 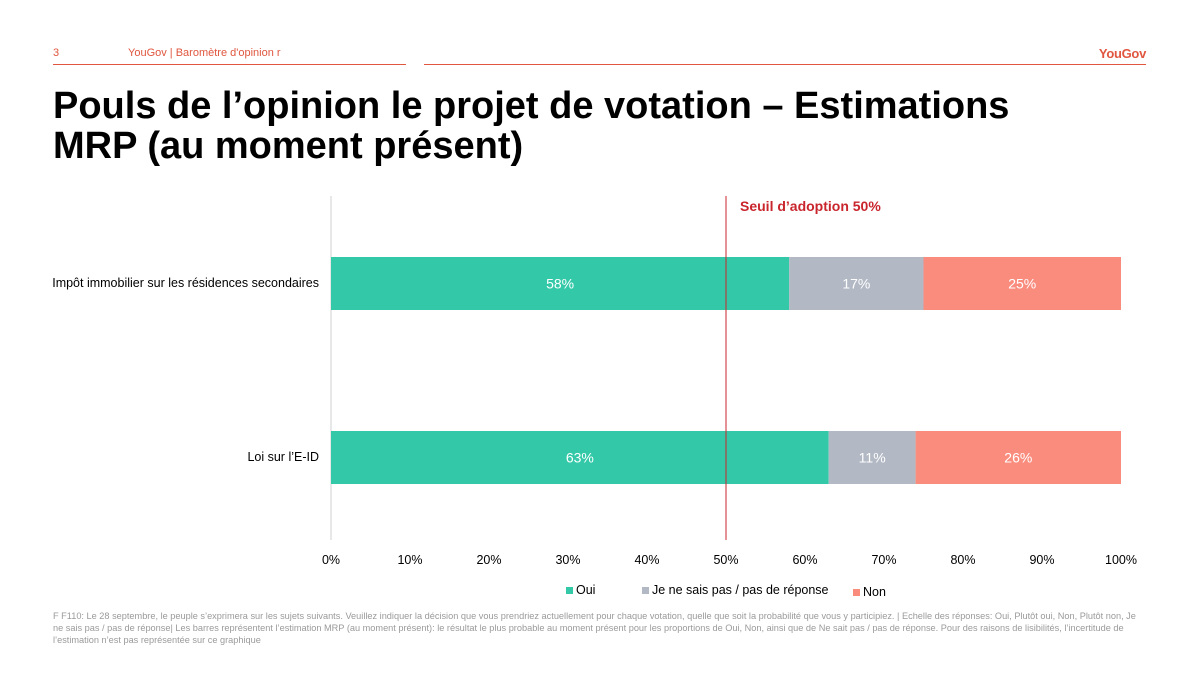 I want to click on data-label-oui-2: 63%, so click(x=580, y=458).